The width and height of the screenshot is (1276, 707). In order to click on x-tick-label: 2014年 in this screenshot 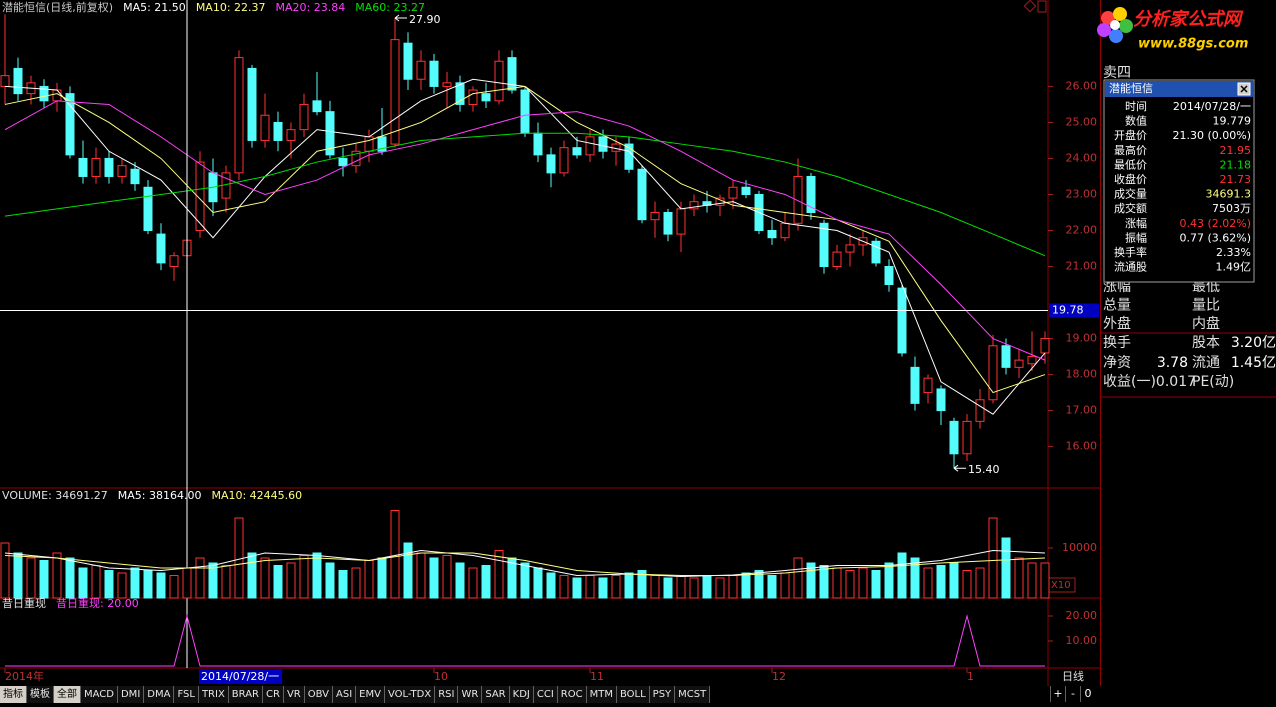, I will do `click(24, 676)`.